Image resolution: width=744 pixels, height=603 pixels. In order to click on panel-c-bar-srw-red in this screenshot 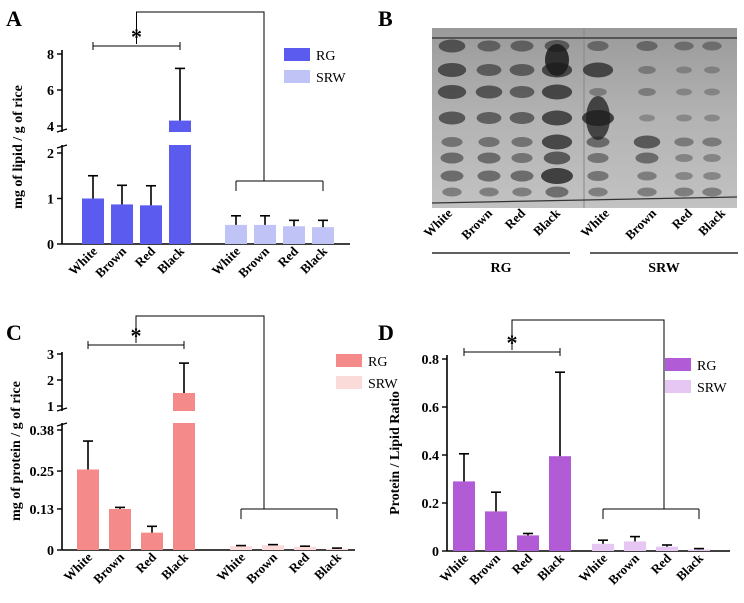, I will do `click(305, 548)`.